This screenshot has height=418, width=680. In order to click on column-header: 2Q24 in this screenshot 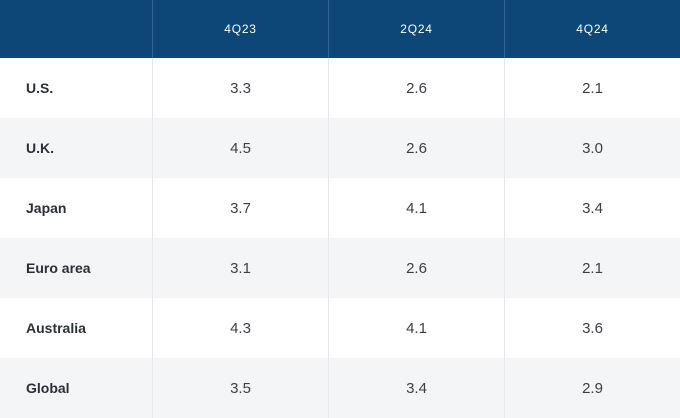, I will do `click(417, 29)`.